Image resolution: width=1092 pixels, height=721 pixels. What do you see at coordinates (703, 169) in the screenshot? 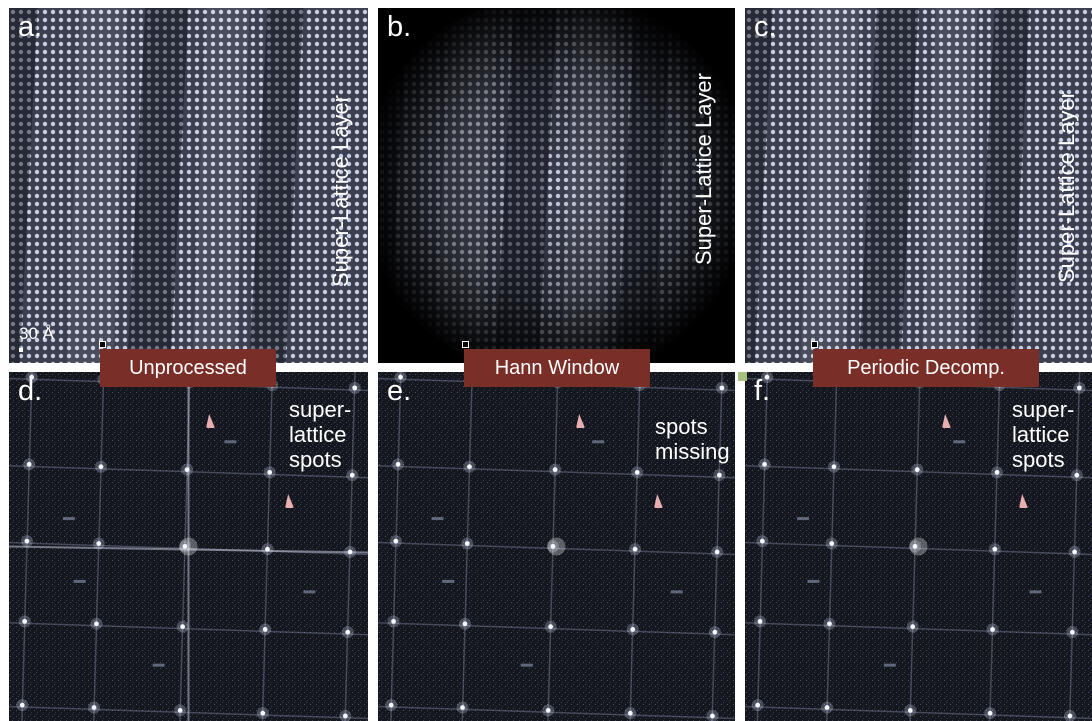
I see `super-lattice-layer-label-b: Super-Lattice Layer` at bounding box center [703, 169].